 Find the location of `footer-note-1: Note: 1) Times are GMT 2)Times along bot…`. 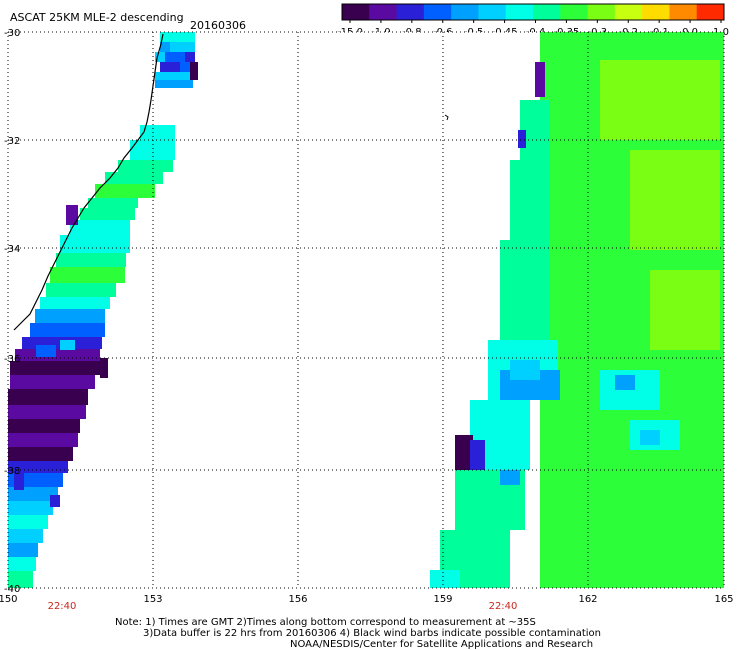

footer-note-1: Note: 1) Times are GMT 2)Times along bot… is located at coordinates (325, 622).